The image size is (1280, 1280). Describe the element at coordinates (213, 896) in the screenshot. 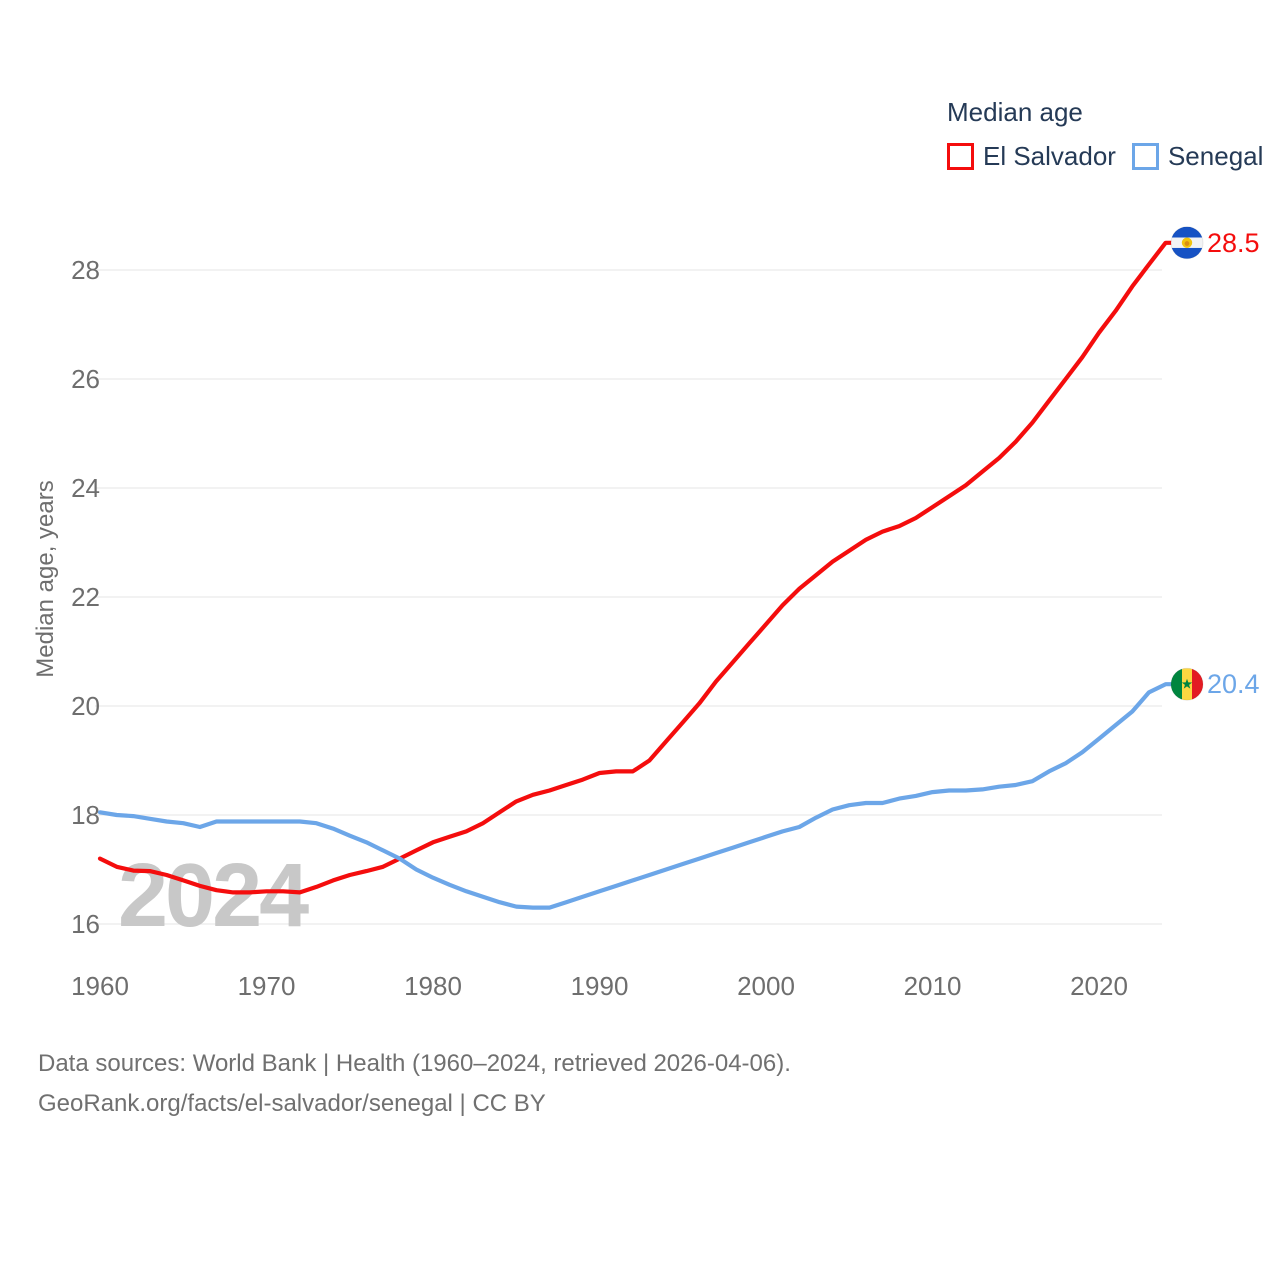

I see `year-watermark: 2024` at that location.